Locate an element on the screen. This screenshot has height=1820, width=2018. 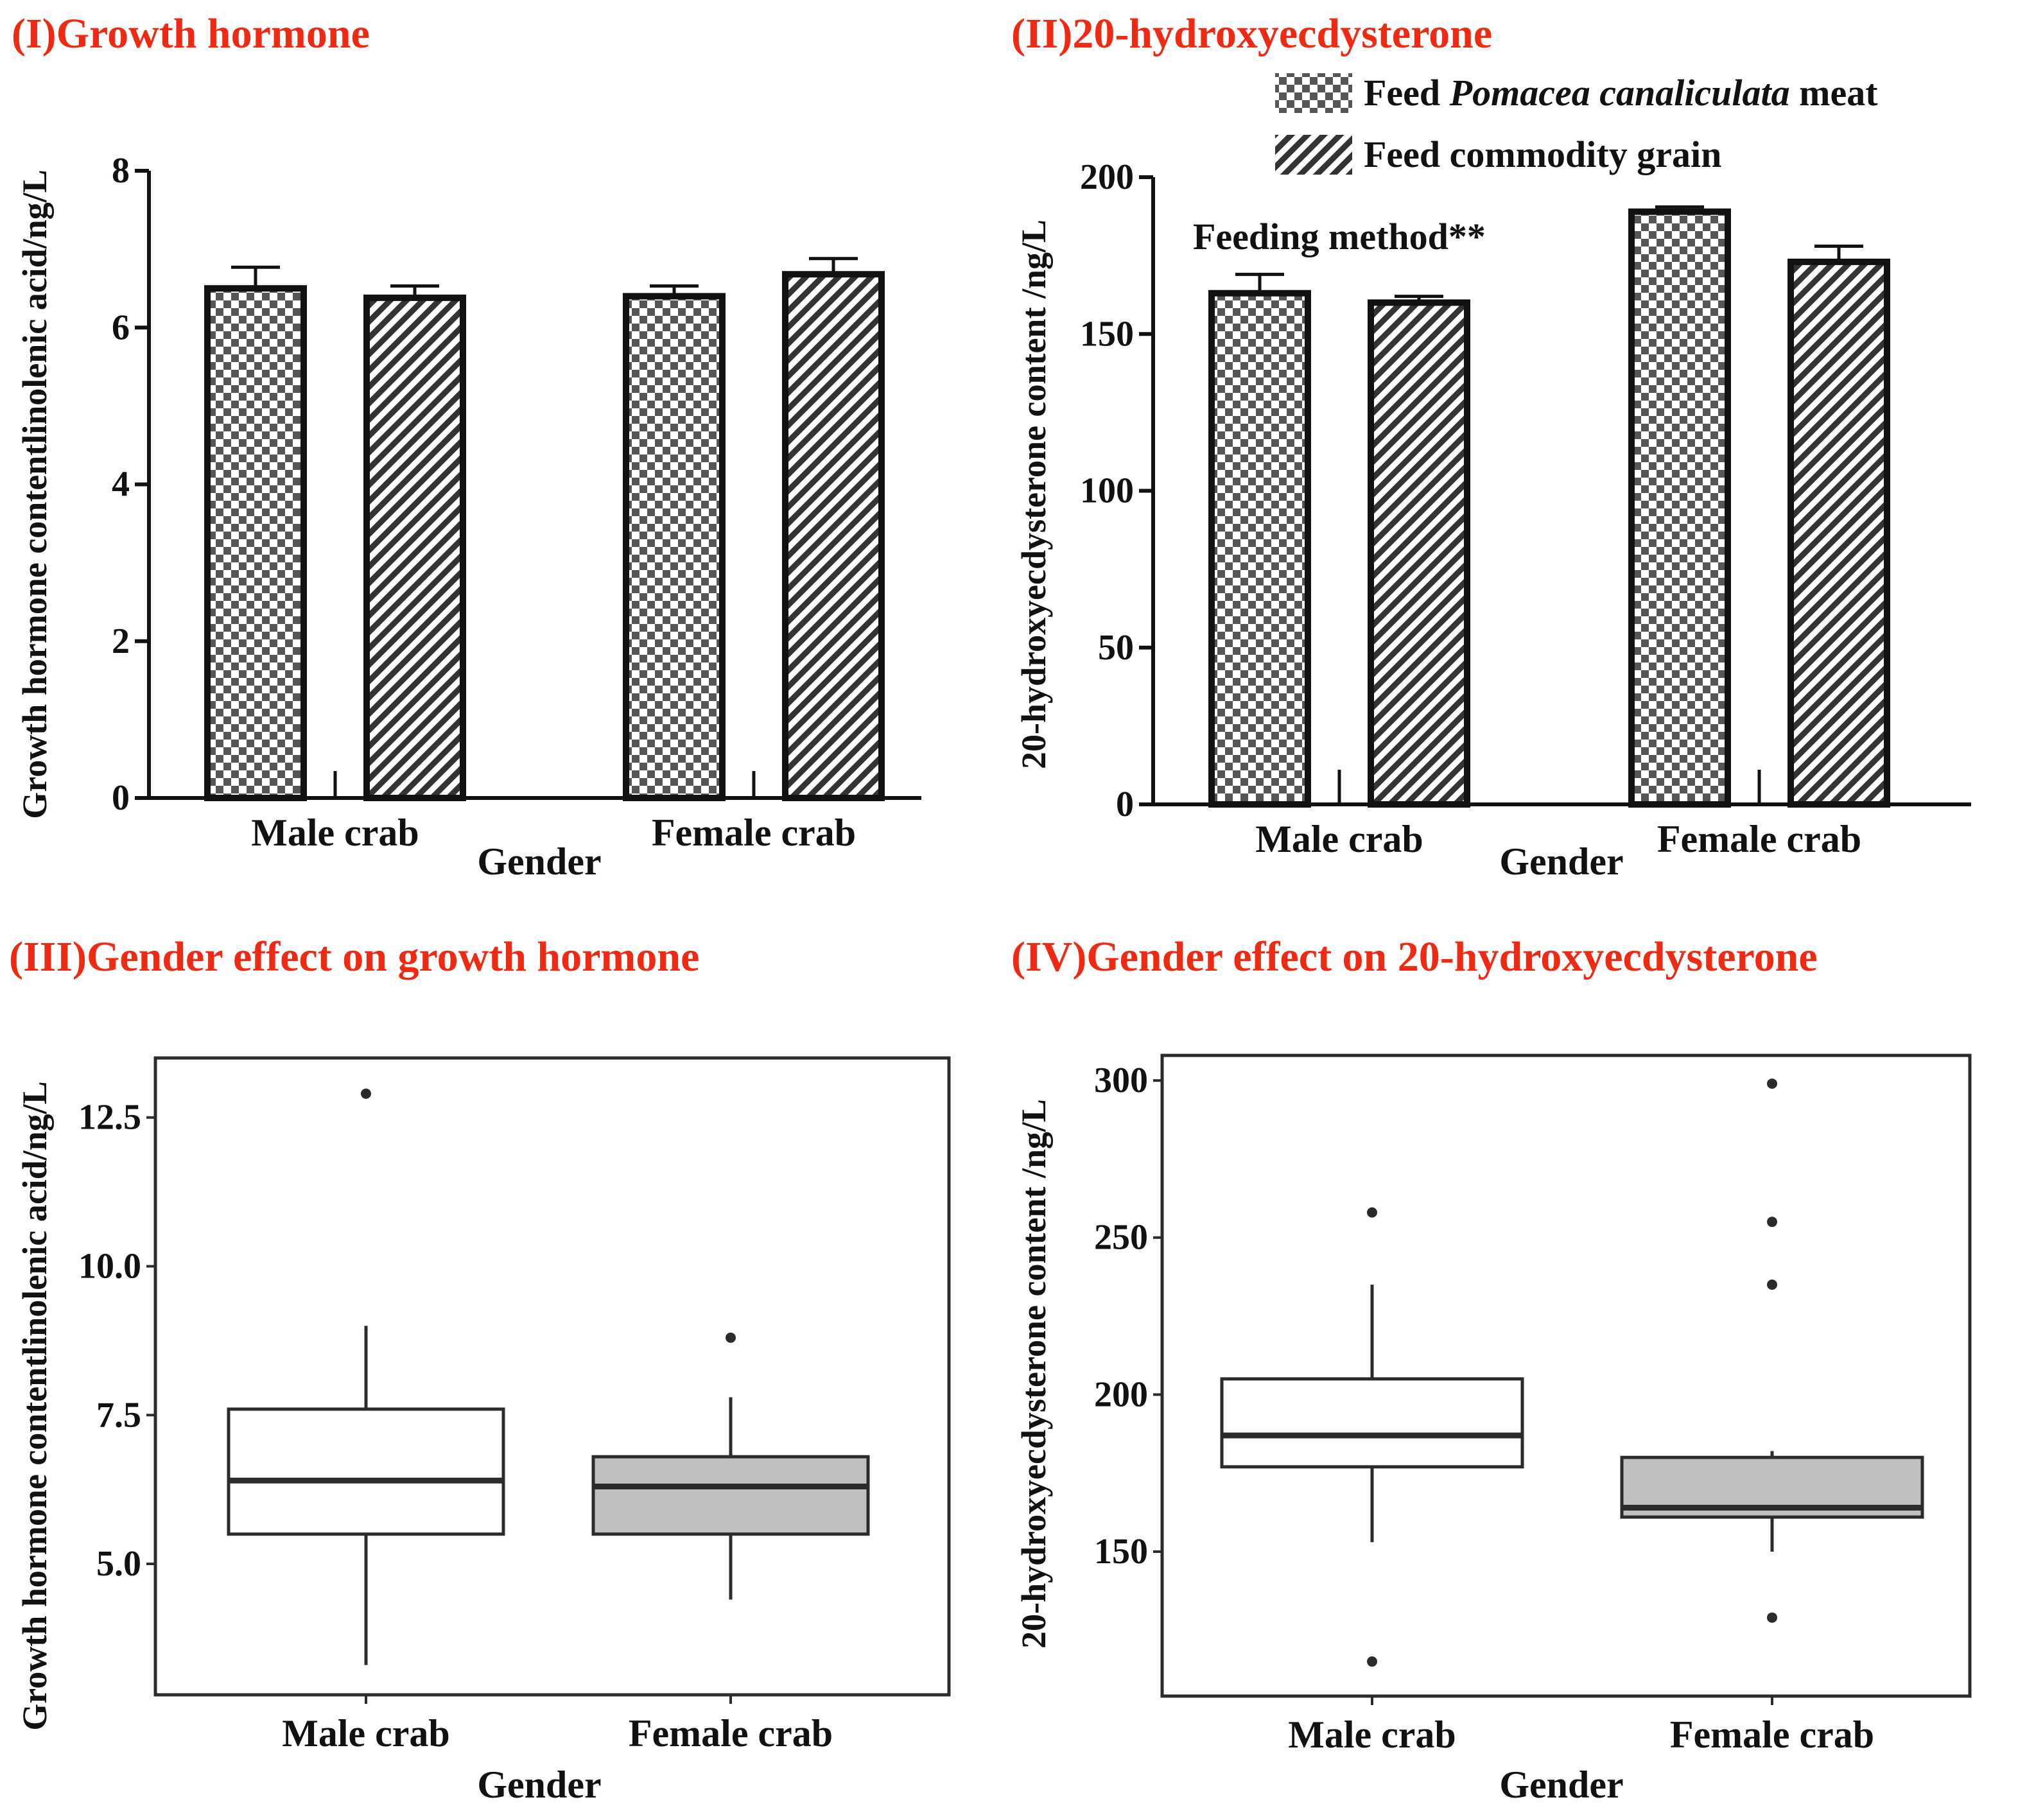
x-axis-title-IV: Gender is located at coordinates (1561, 1785).